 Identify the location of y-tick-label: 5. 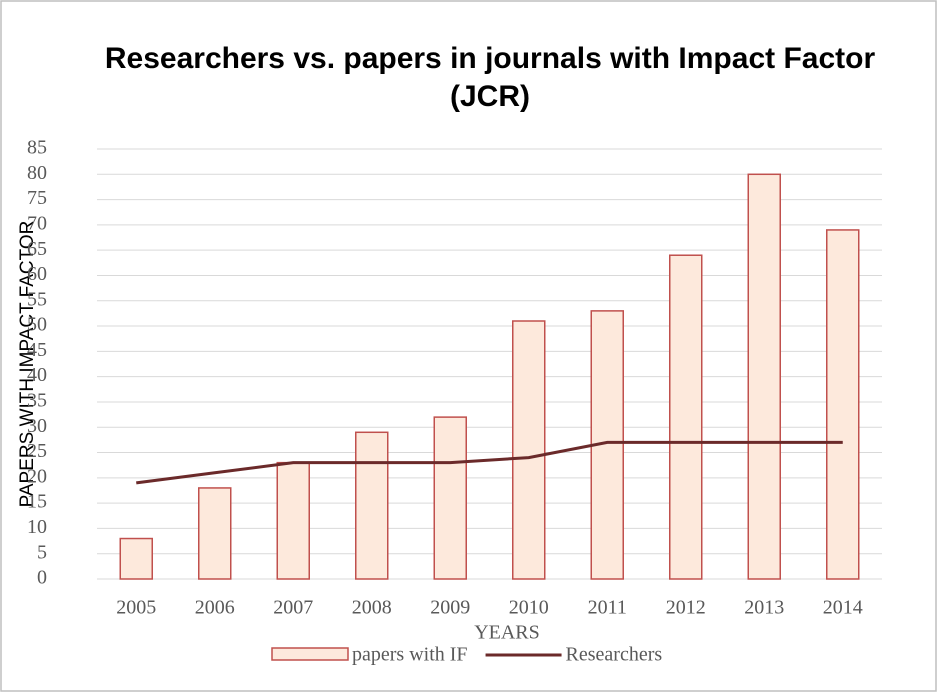
(42, 552).